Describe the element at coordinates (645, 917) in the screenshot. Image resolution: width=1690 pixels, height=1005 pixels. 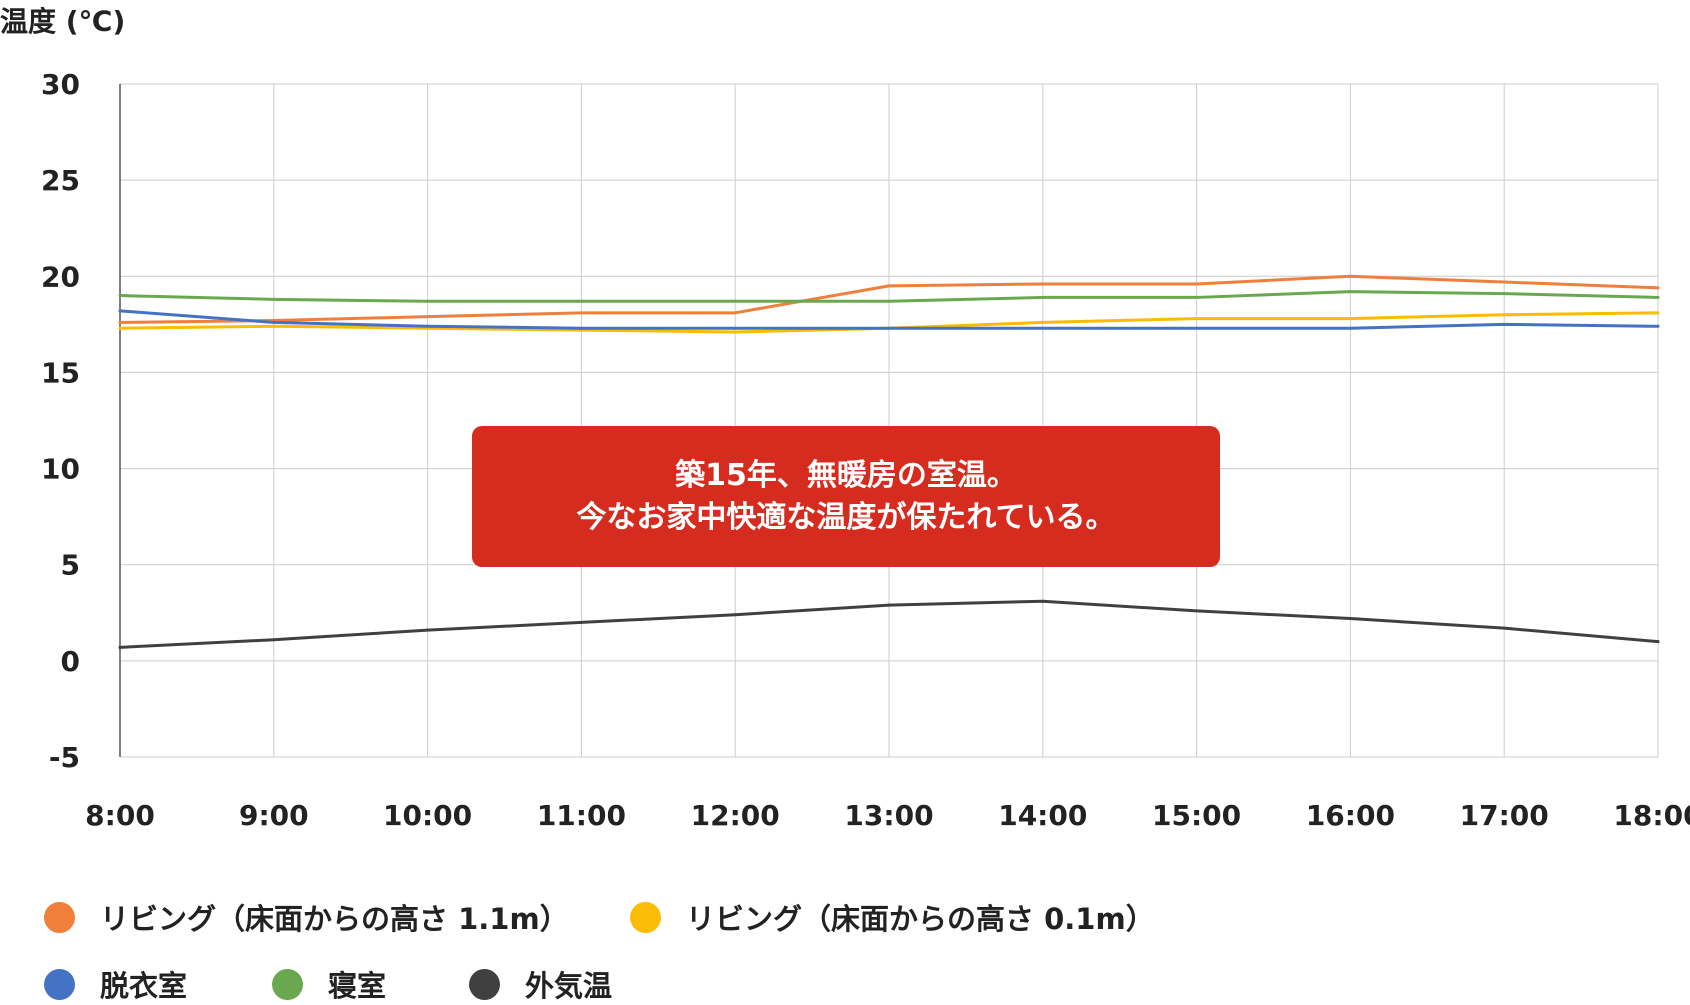
I see `legend-dot-yellow` at that location.